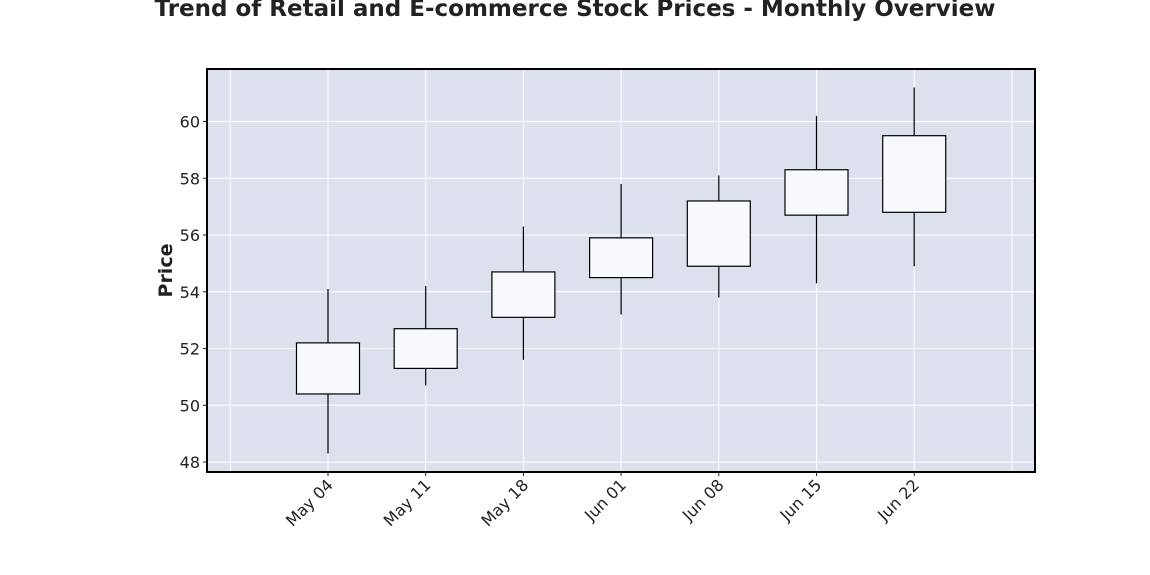  Describe the element at coordinates (190, 178) in the screenshot. I see `y-tick-label: 58` at that location.